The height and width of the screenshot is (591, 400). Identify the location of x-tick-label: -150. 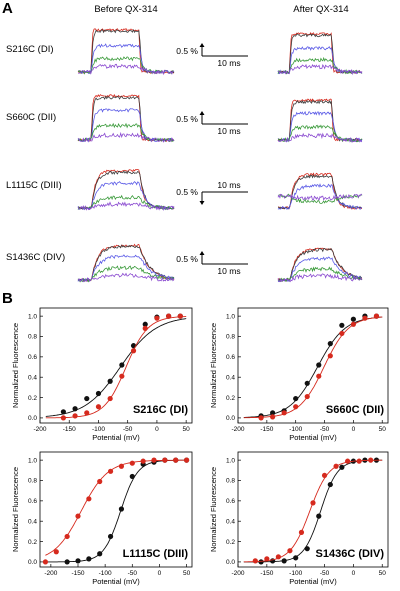
(69, 429).